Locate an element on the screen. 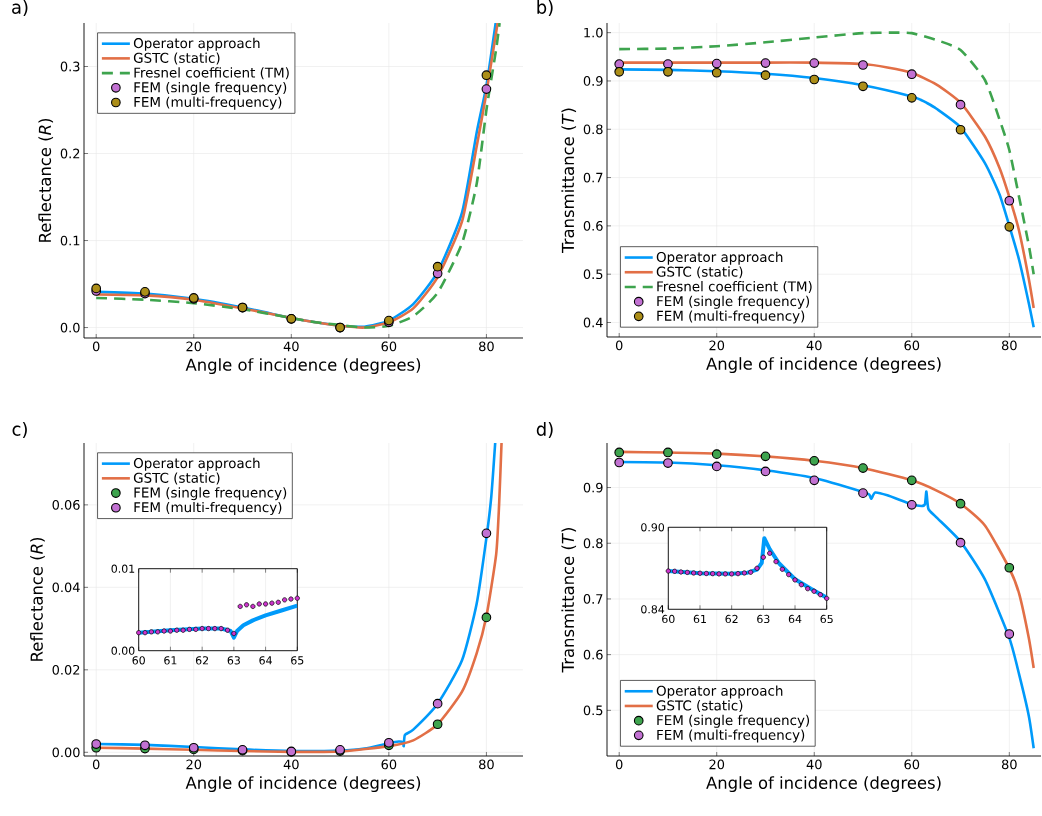 The height and width of the screenshot is (816, 1042). y-tick-label: 0.3 is located at coordinates (70, 66).